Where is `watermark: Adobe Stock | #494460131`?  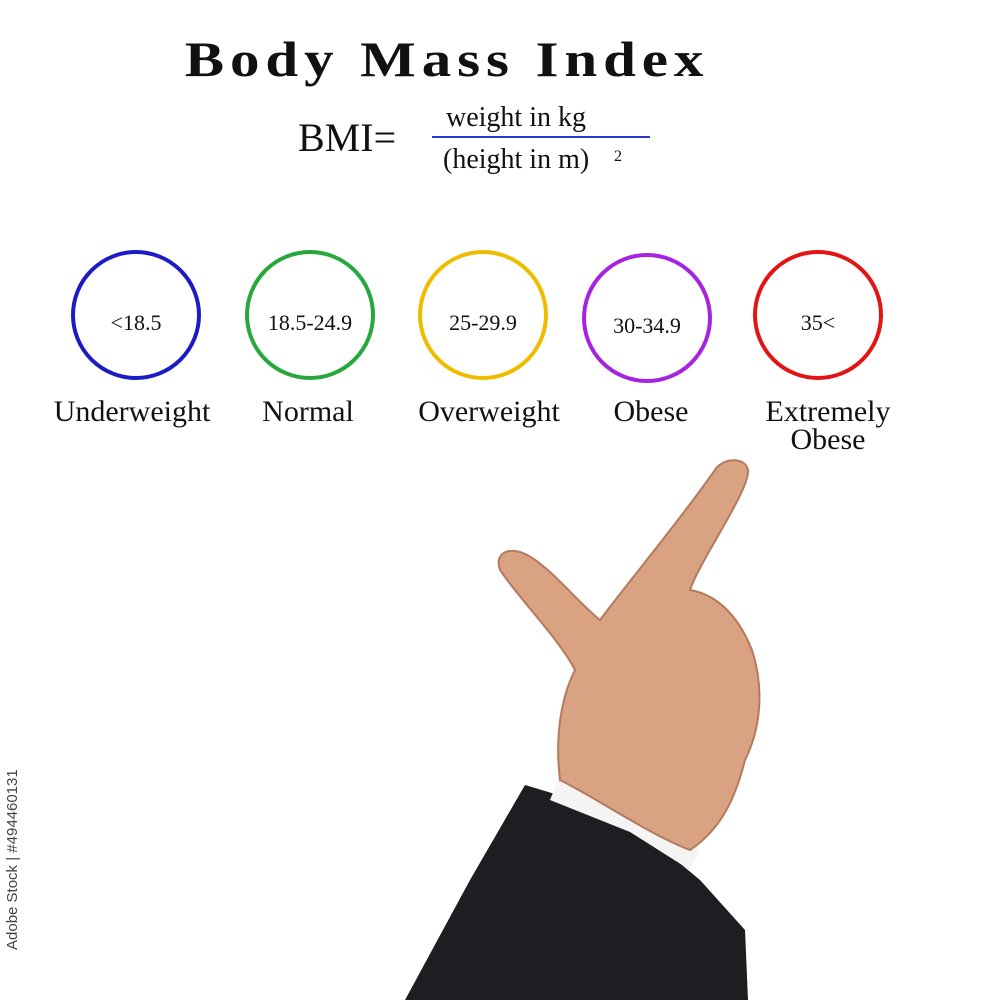 watermark: Adobe Stock | #494460131 is located at coordinates (12, 859).